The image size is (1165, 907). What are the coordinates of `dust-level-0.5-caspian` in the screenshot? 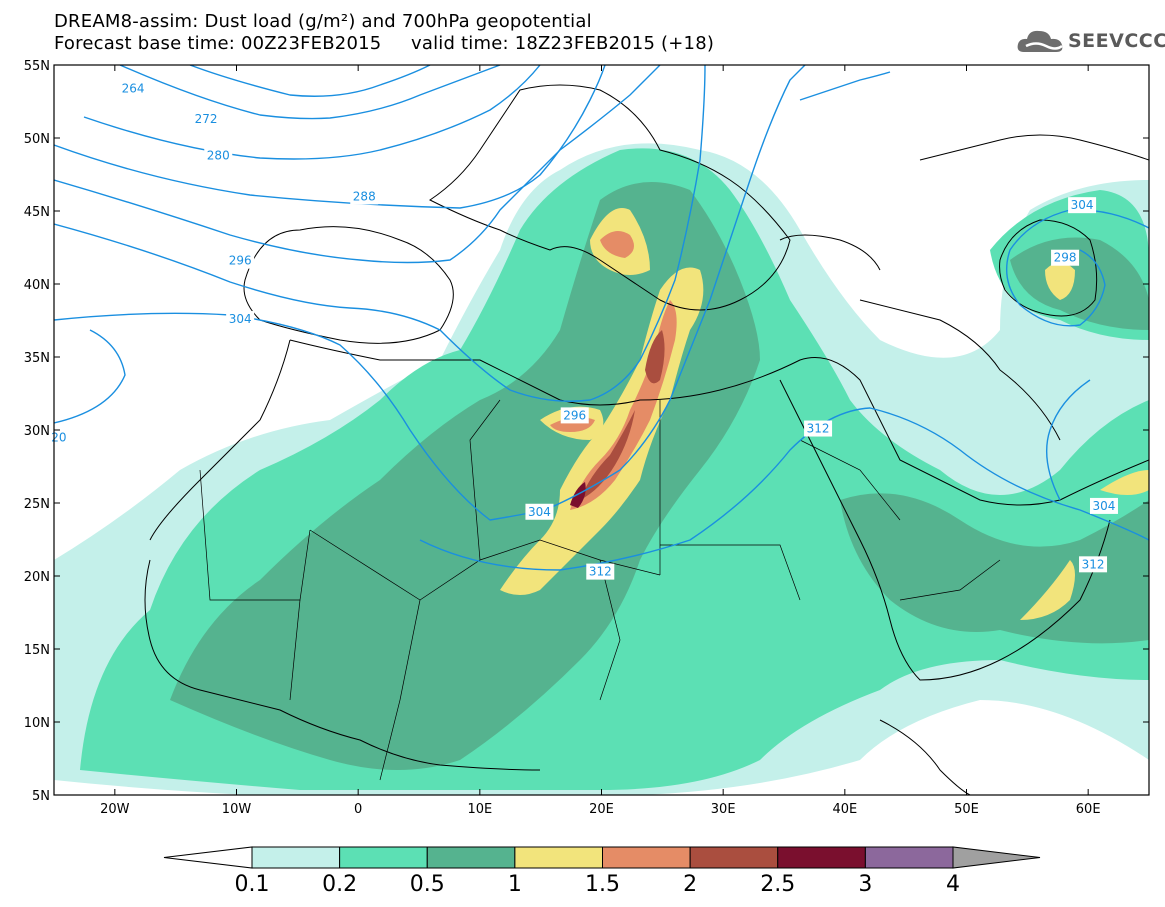 It's located at (1079, 283).